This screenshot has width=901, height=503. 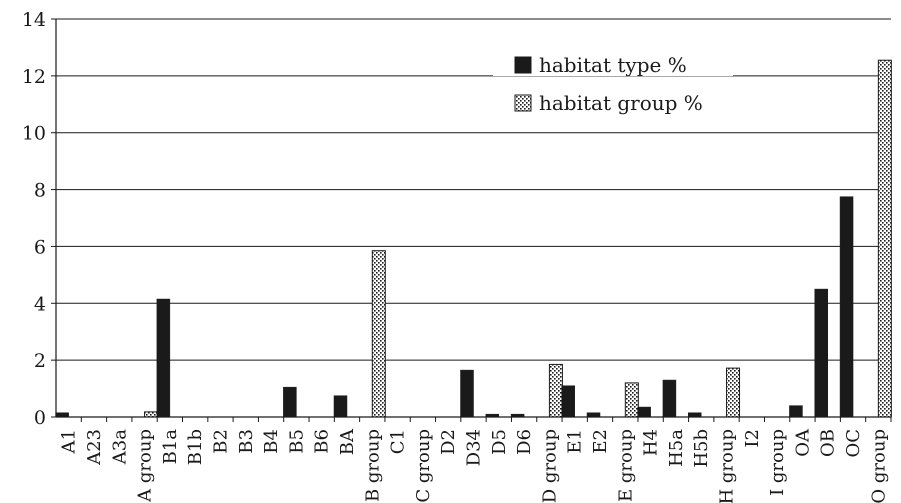 I want to click on y-tick-label-2: 2, so click(x=40, y=361).